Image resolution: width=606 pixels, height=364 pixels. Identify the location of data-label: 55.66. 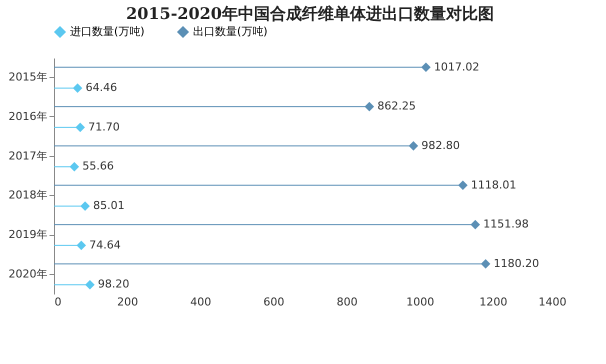
(98, 166).